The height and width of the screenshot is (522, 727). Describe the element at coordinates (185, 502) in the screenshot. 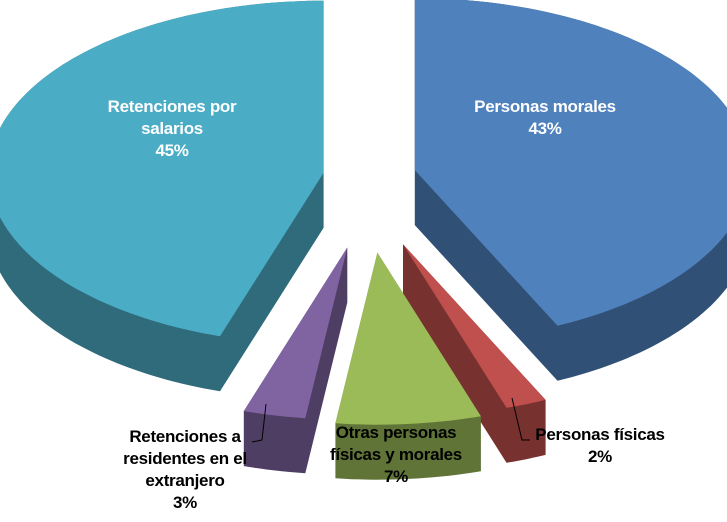

I see `value-label: 3%` at that location.